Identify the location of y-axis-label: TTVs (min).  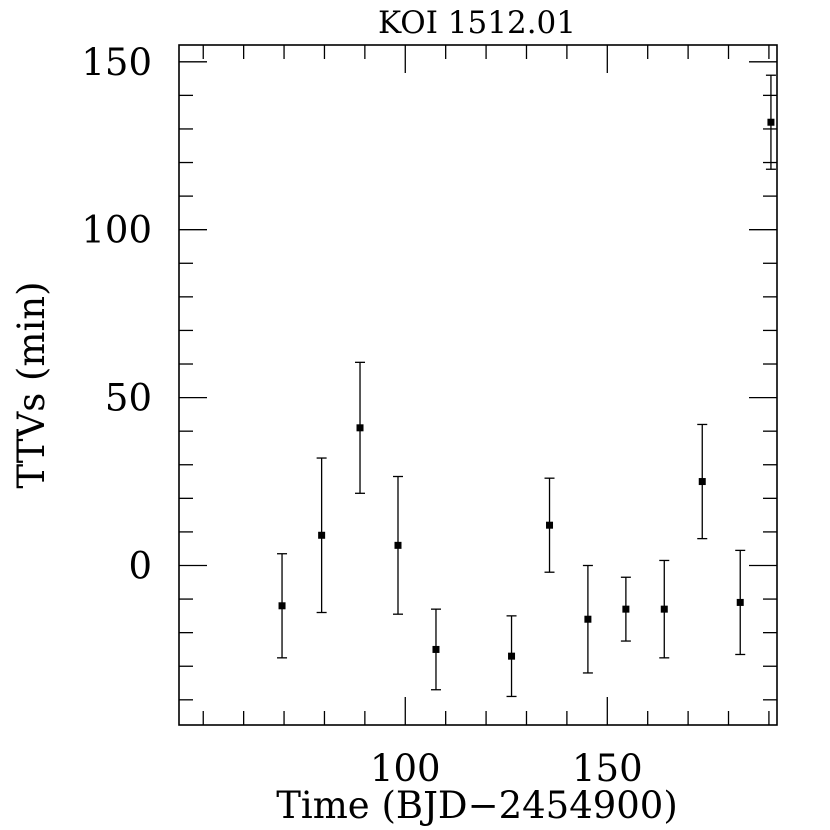
(31, 384).